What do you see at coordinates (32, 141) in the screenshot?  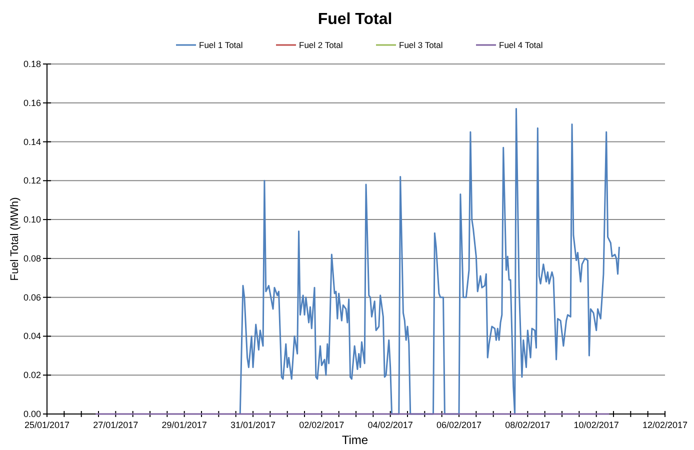 I see `y-tick-label: 0.14` at bounding box center [32, 141].